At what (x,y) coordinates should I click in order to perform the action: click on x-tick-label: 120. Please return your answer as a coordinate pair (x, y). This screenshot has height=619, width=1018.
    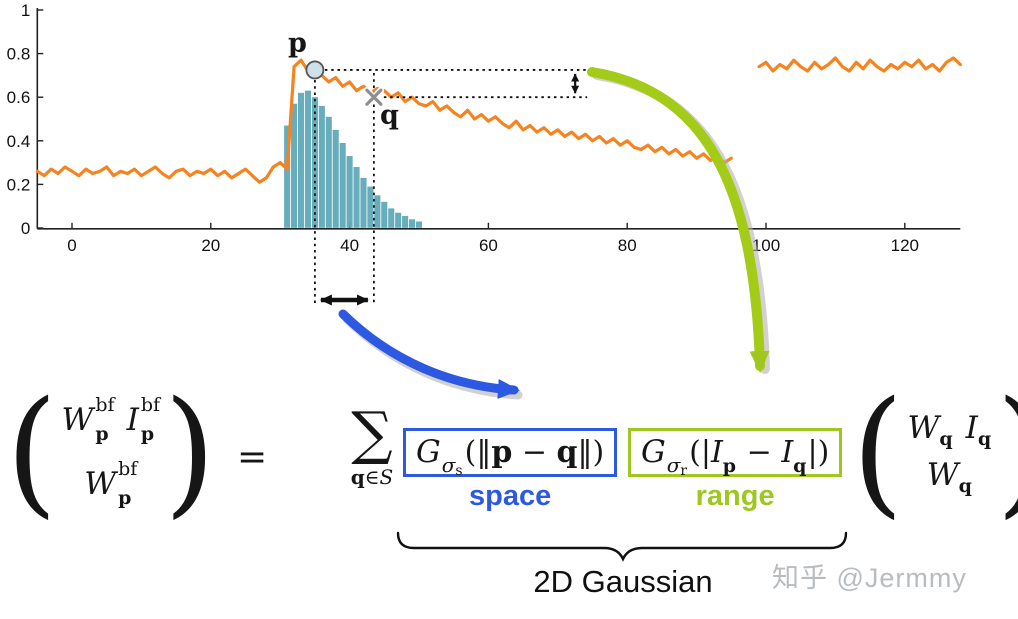
    Looking at the image, I should click on (905, 245).